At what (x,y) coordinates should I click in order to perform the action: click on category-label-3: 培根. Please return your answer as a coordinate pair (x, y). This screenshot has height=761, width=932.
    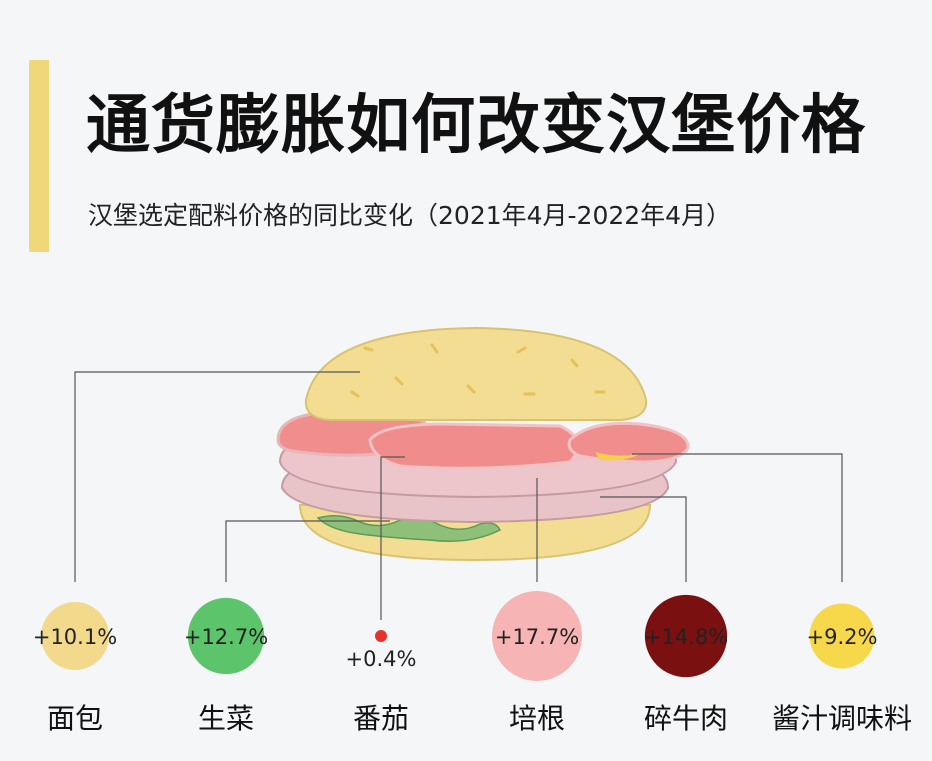
    Looking at the image, I should click on (537, 718).